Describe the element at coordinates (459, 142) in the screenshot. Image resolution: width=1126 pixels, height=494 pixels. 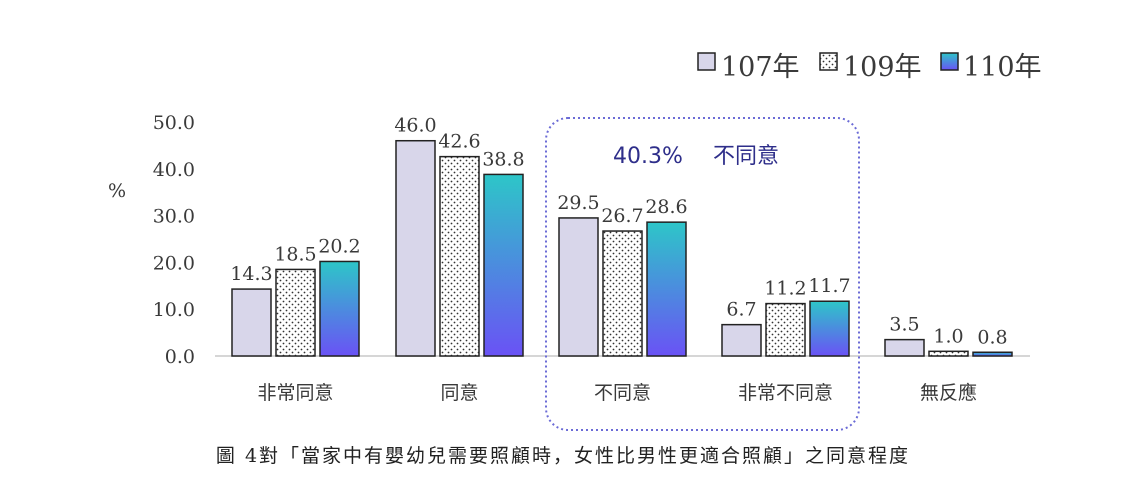
I see `data-label-109-1: 42.6` at that location.